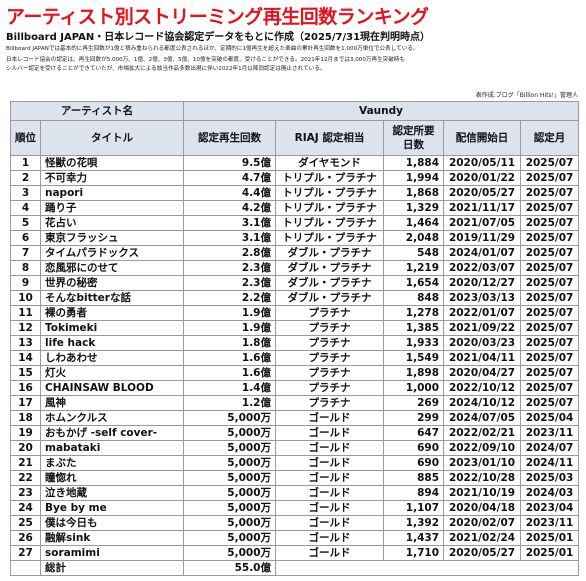 This screenshot has width=586, height=581. What do you see at coordinates (413, 493) in the screenshot?
I see `cell: 894` at bounding box center [413, 493].